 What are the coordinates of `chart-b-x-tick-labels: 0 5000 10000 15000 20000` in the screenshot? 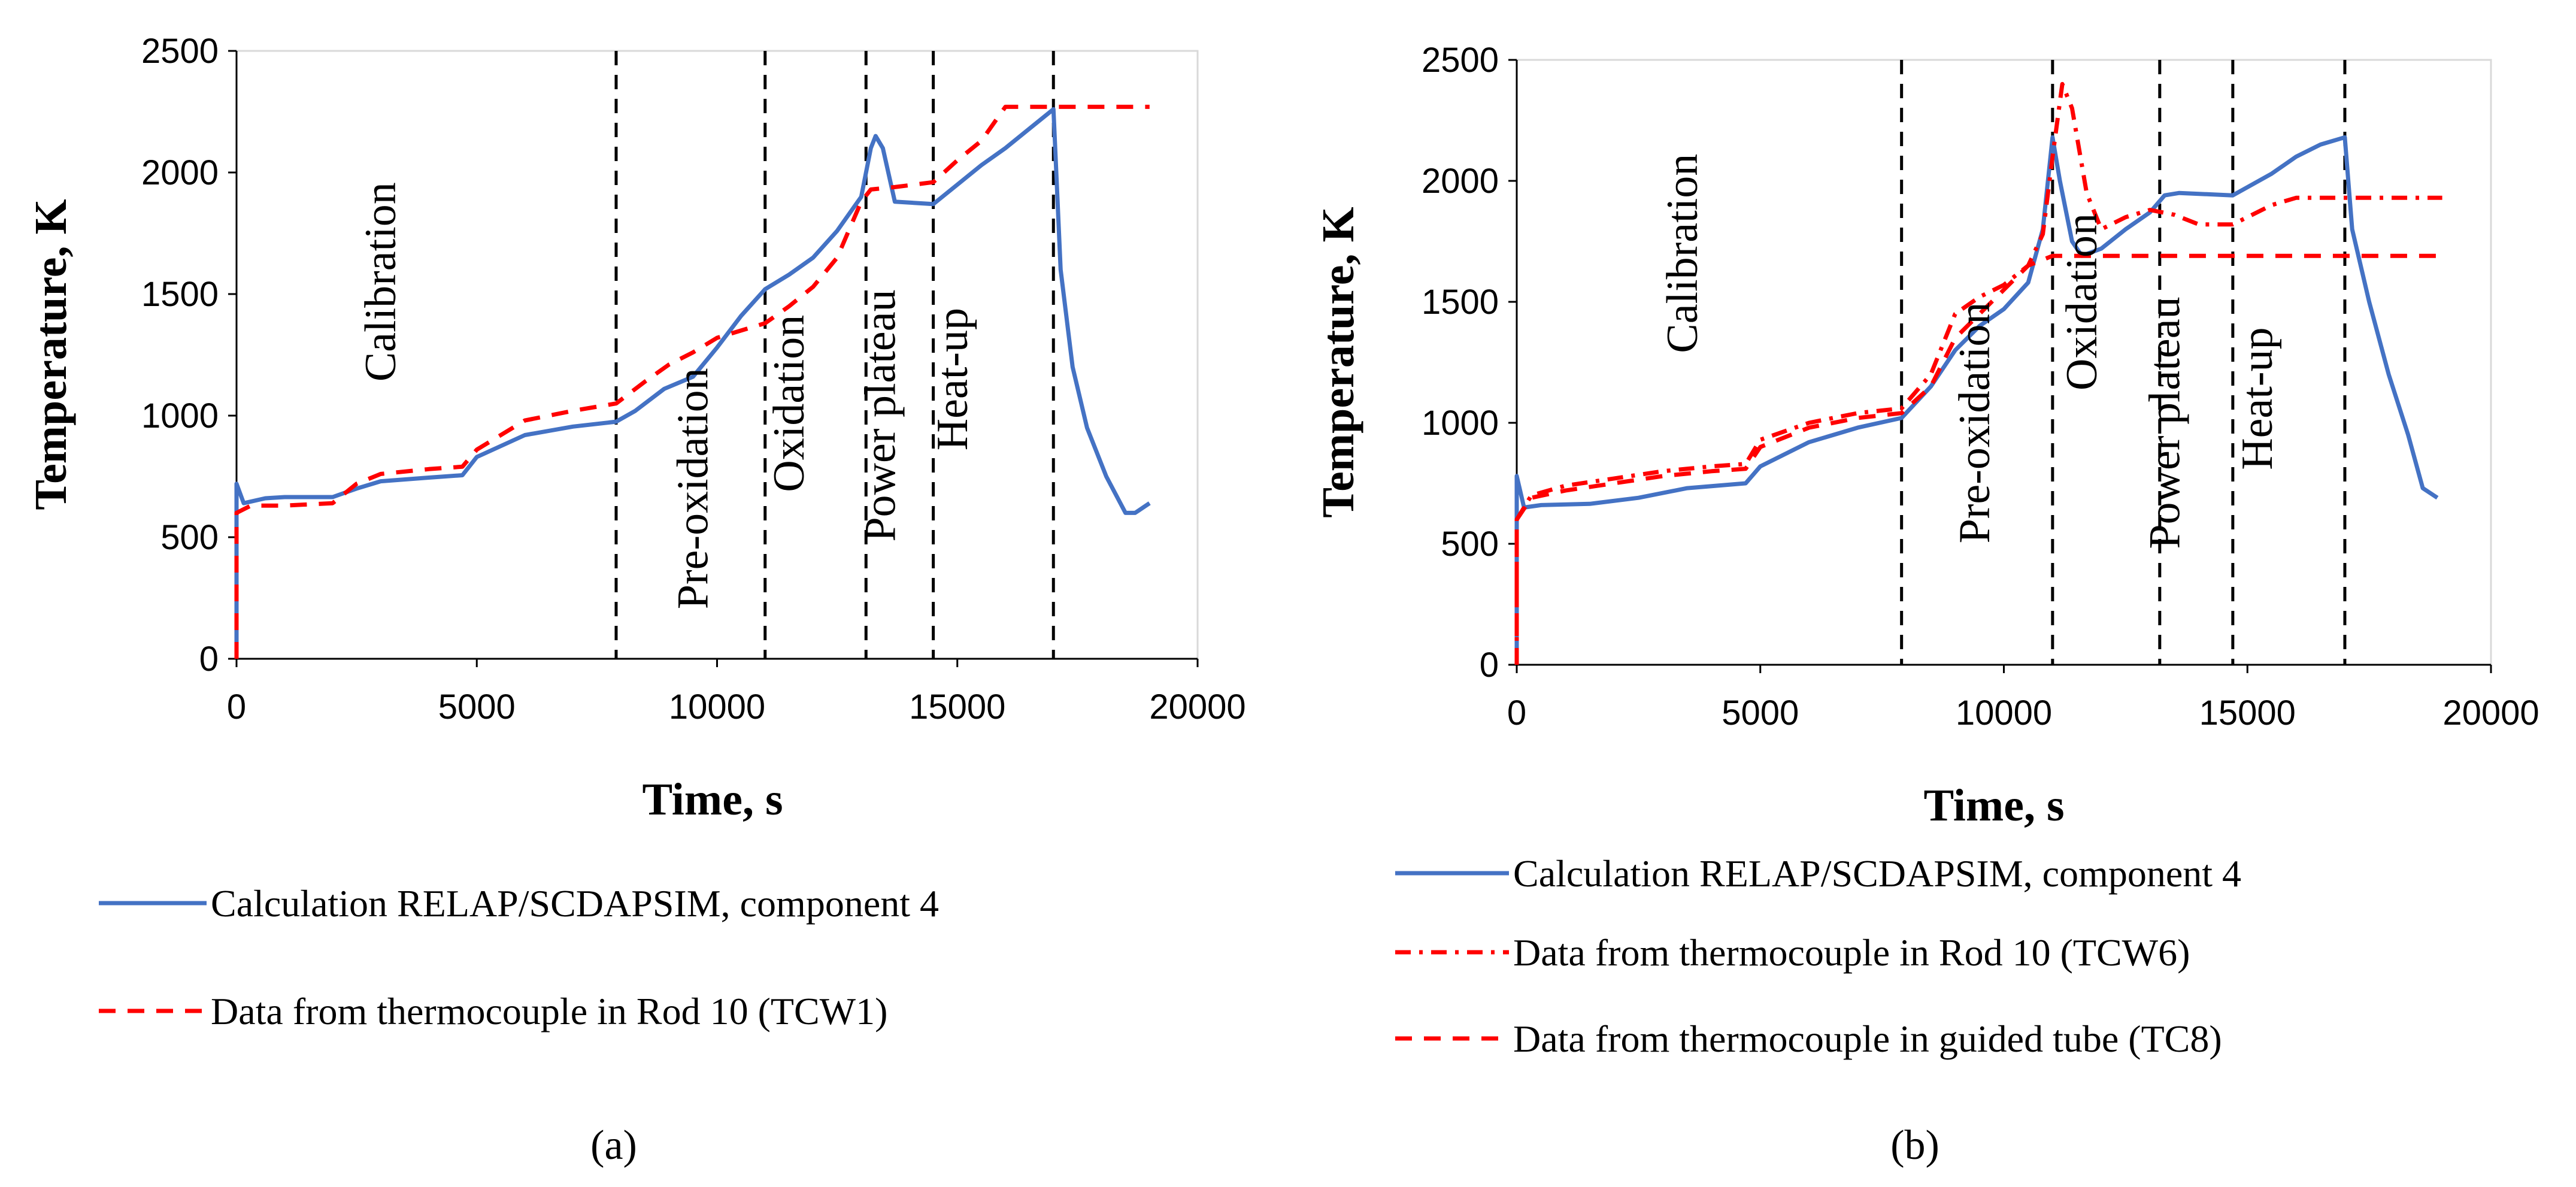 It's located at (2023, 713).